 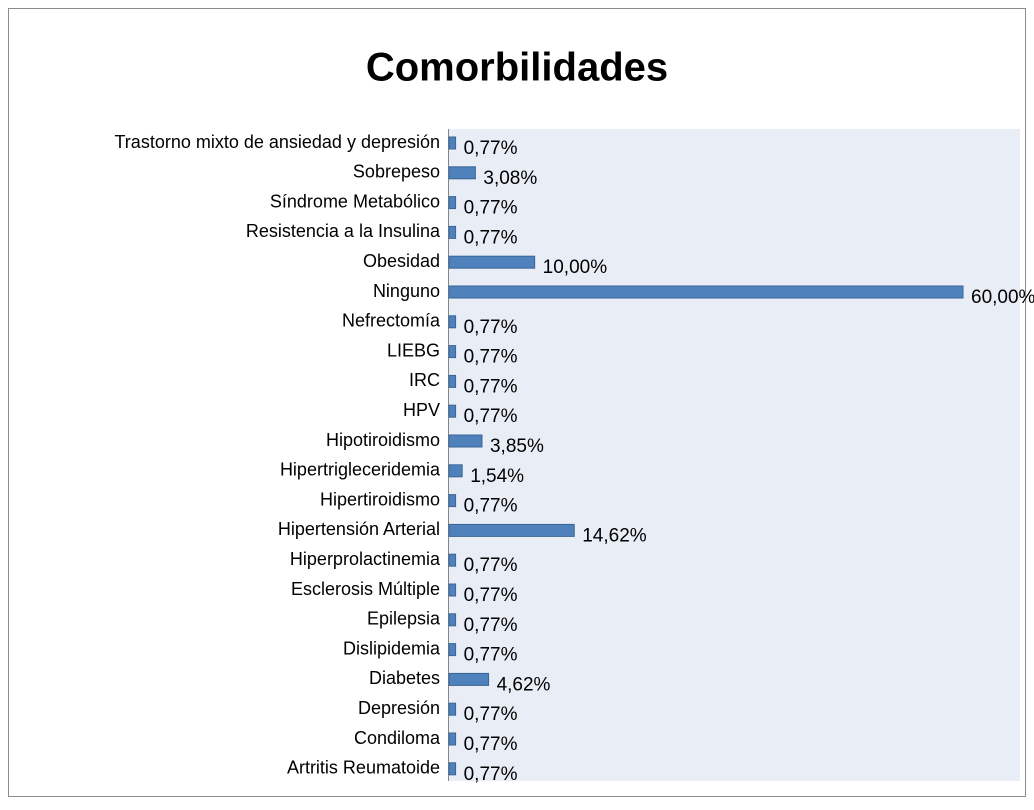 I want to click on value-label: 3,08%, so click(x=510, y=178).